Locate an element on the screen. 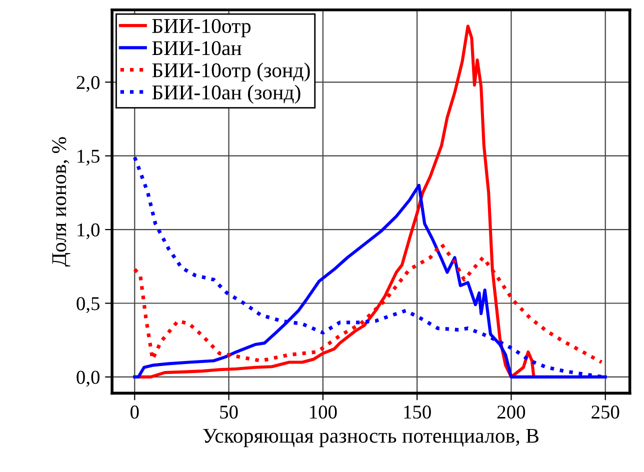 The height and width of the screenshot is (472, 644). y-tick-label: 0,0 is located at coordinates (88, 378).